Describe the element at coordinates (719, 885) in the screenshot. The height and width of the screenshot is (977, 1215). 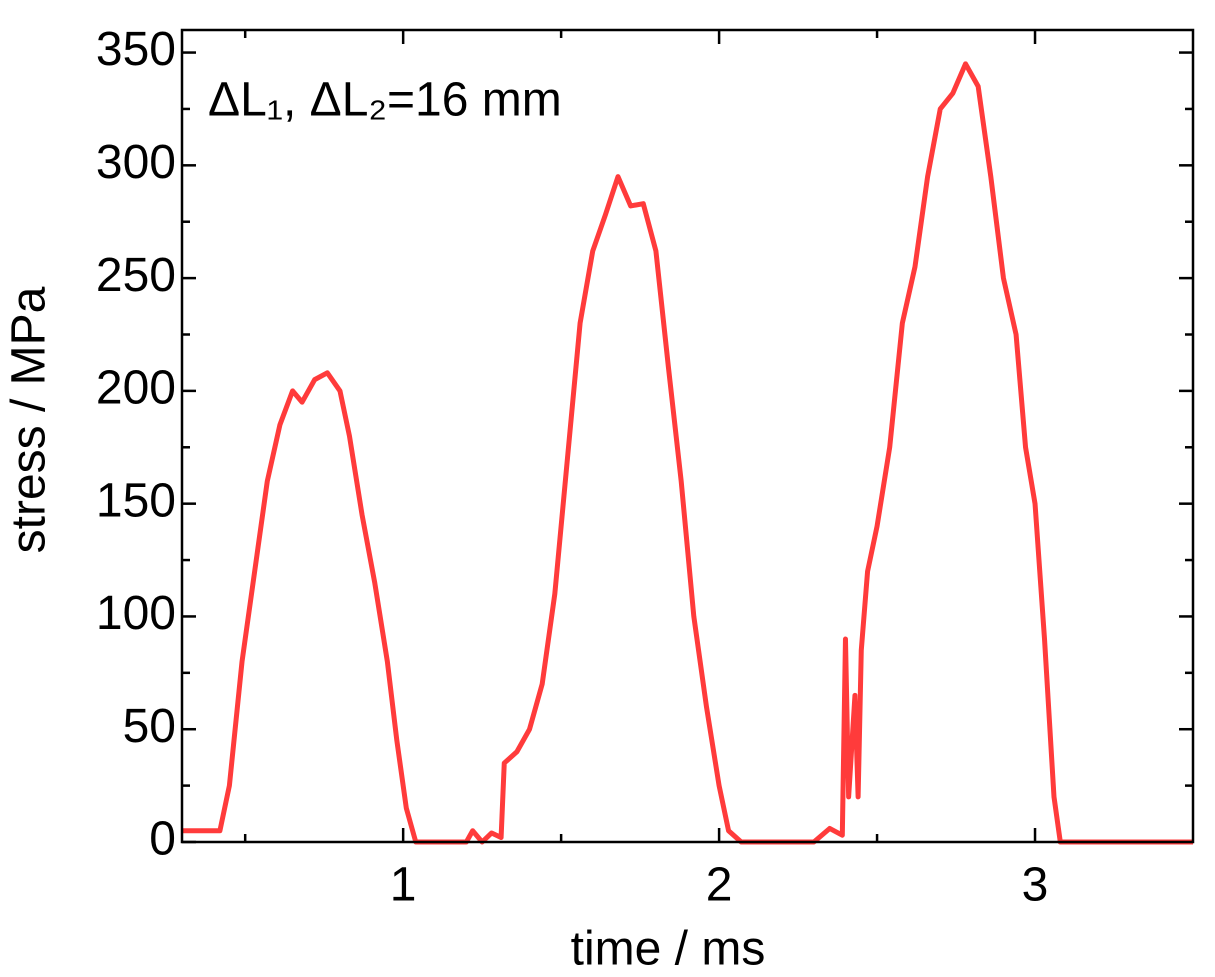
I see `x-tick-label: 2` at that location.